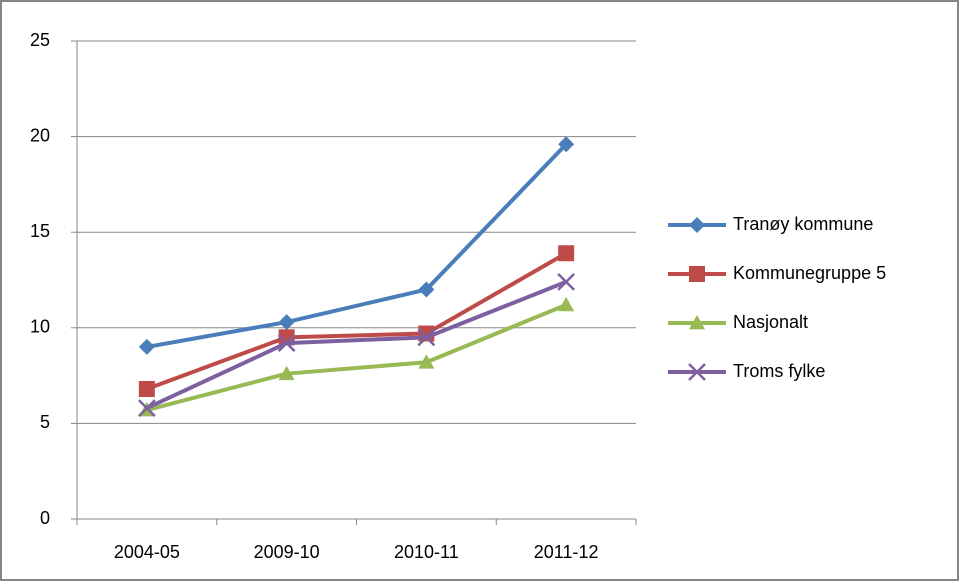 The width and height of the screenshot is (959, 581). I want to click on y-tick-label: 0, so click(45, 518).